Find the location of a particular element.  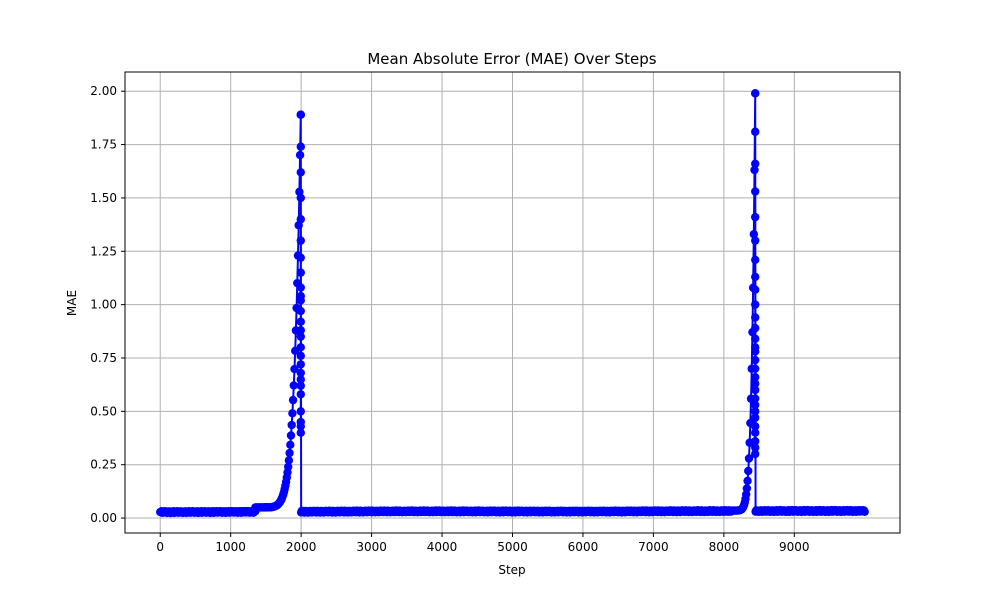

x-tick-label: 1000 is located at coordinates (230, 547).